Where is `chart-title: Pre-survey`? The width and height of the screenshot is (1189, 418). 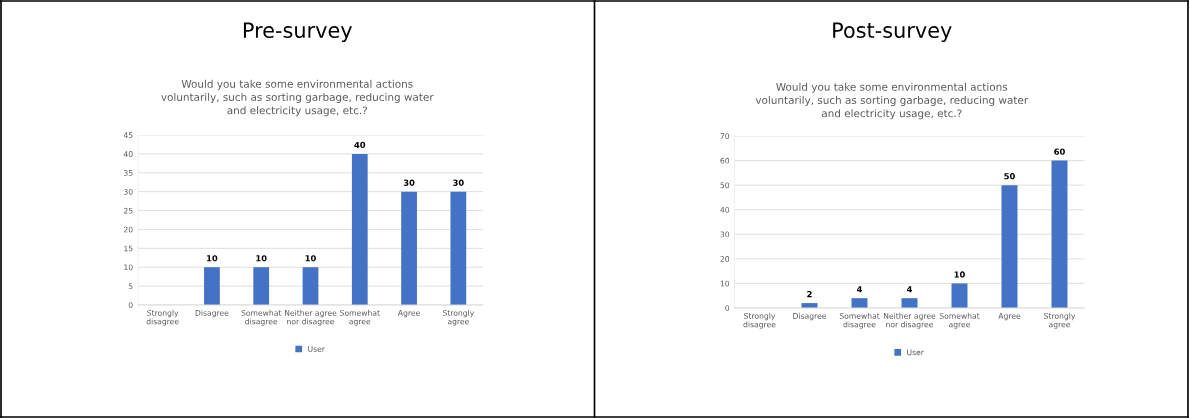 chart-title: Pre-survey is located at coordinates (297, 32).